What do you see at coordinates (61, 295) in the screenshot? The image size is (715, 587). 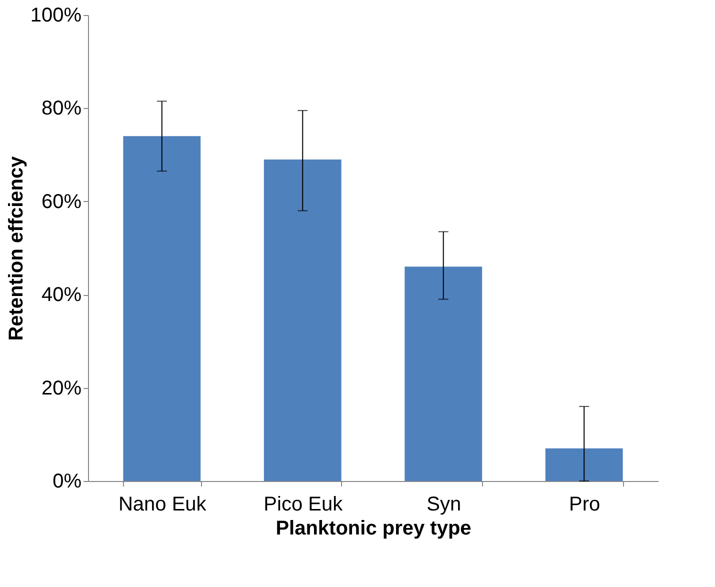 I see `y-tick-label: 40%` at bounding box center [61, 295].